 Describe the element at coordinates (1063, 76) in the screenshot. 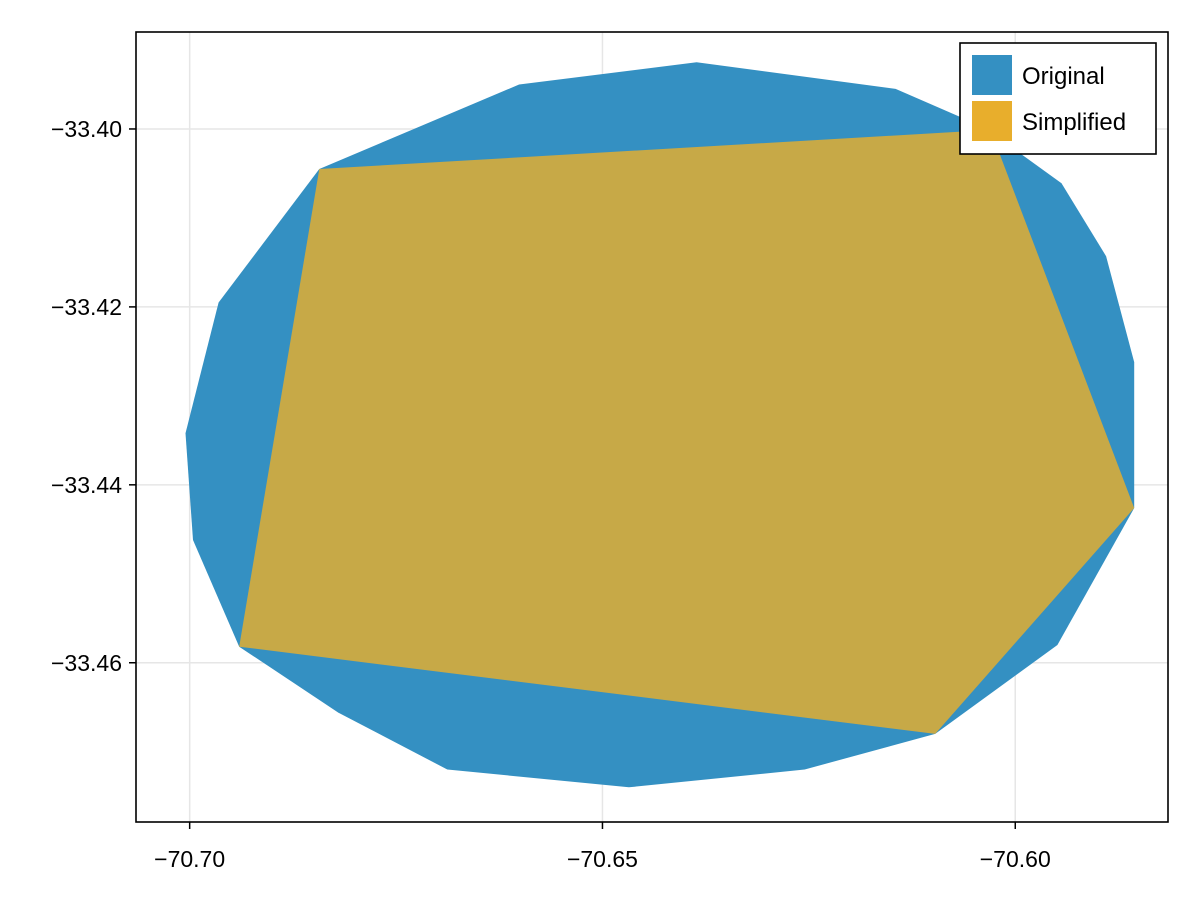

I see `legend-label-original: Original` at that location.